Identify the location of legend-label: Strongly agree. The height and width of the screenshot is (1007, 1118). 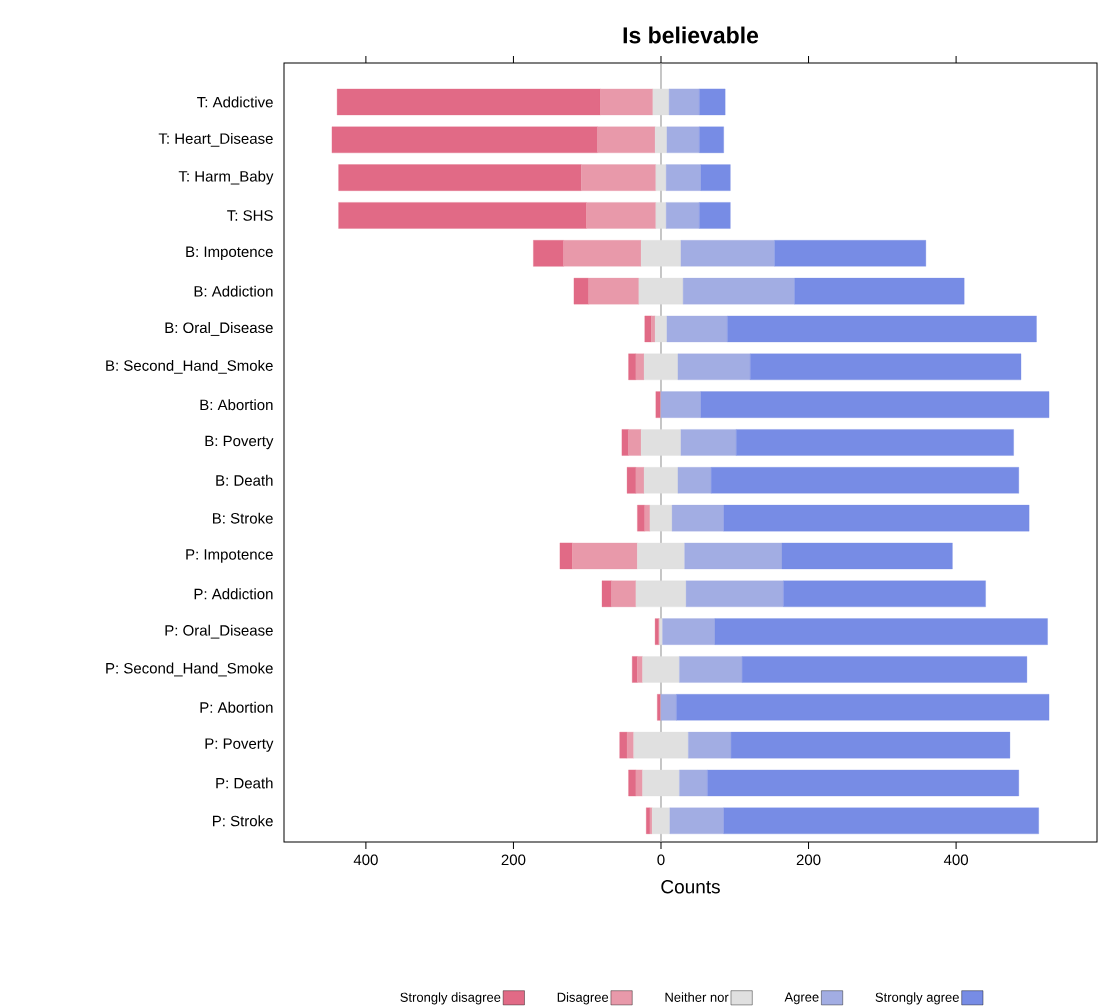
(917, 998).